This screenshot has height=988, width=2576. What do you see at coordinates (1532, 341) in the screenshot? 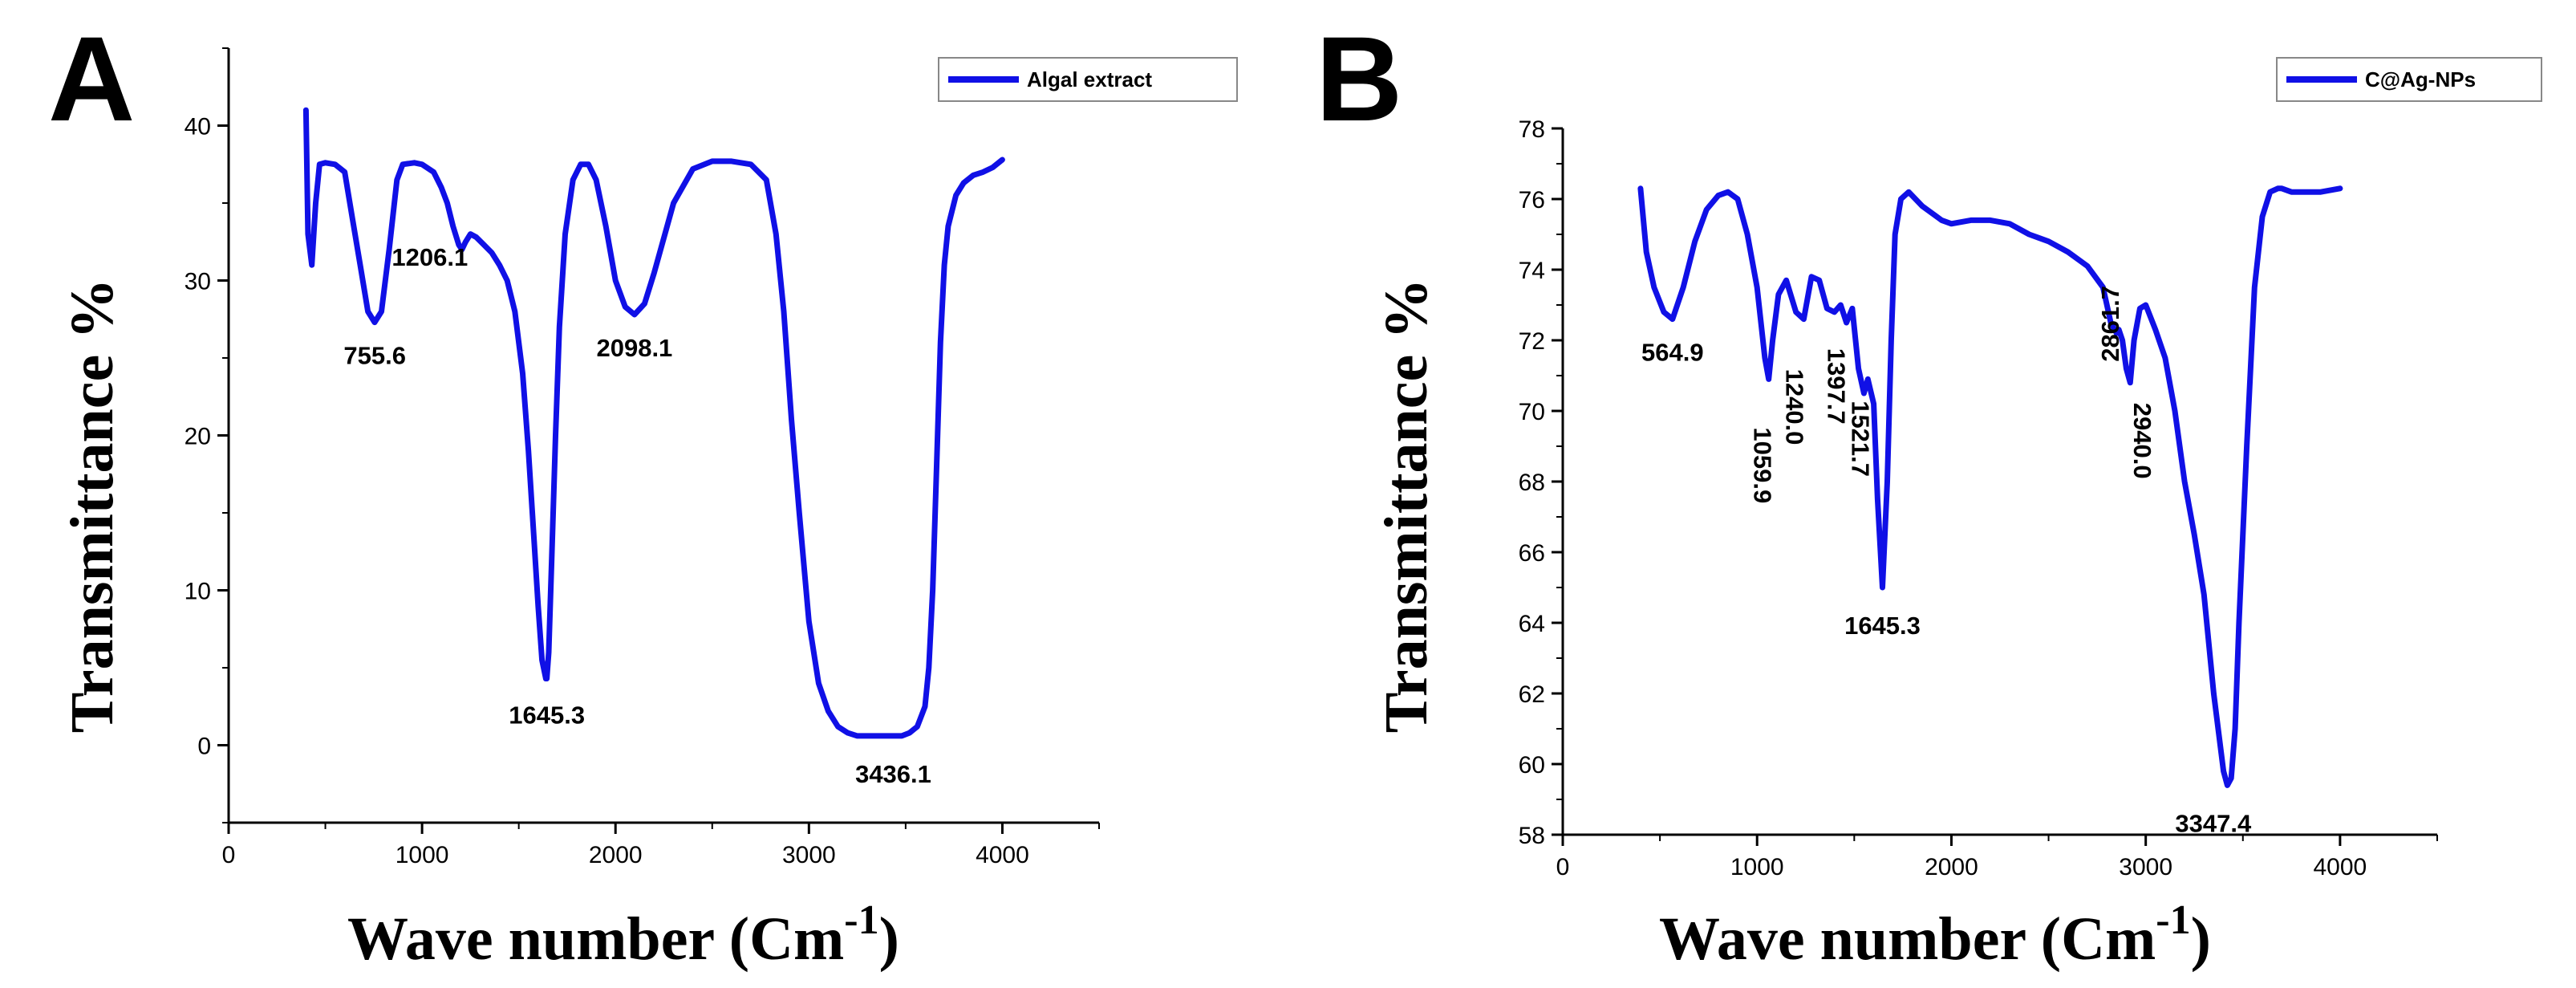
I see `y-tick-label: 72` at bounding box center [1532, 341].